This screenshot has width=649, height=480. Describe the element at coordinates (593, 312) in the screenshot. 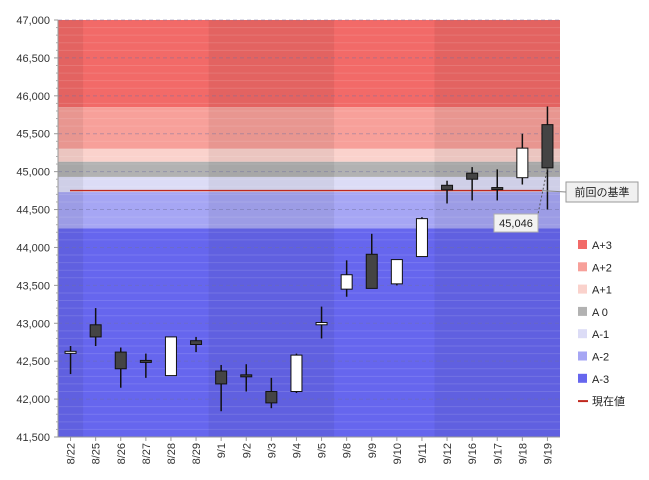

I see `legend-item-3: A 0` at that location.